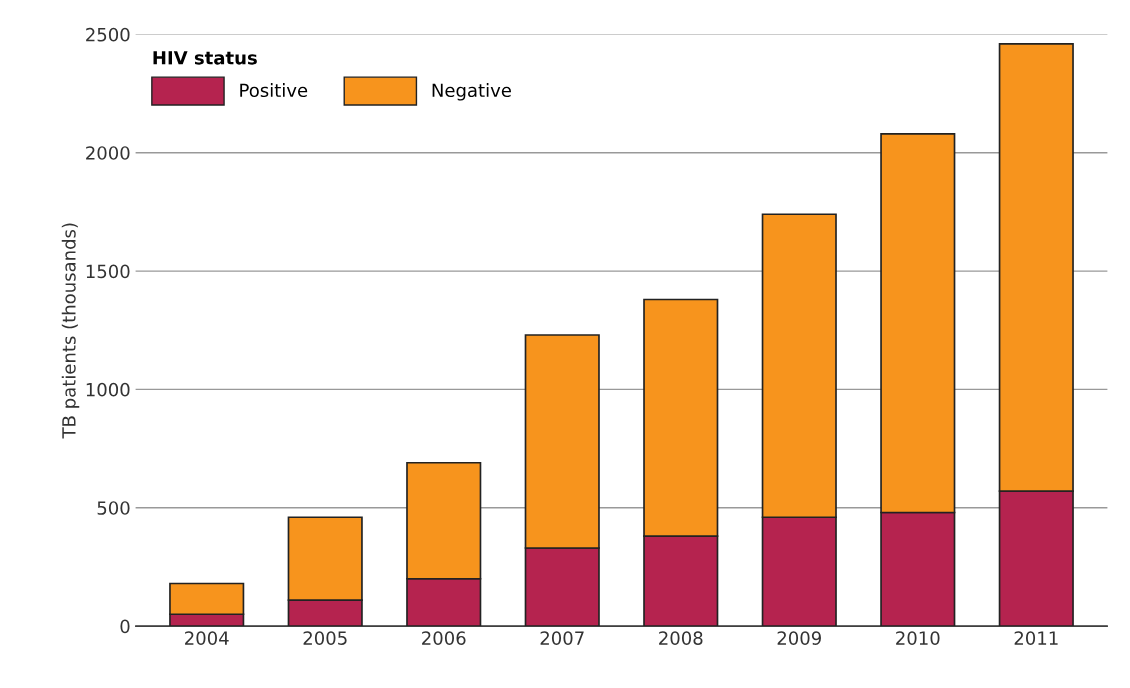 The image size is (1130, 688). What do you see at coordinates (125, 626) in the screenshot?
I see `y-tick-label: 0` at bounding box center [125, 626].